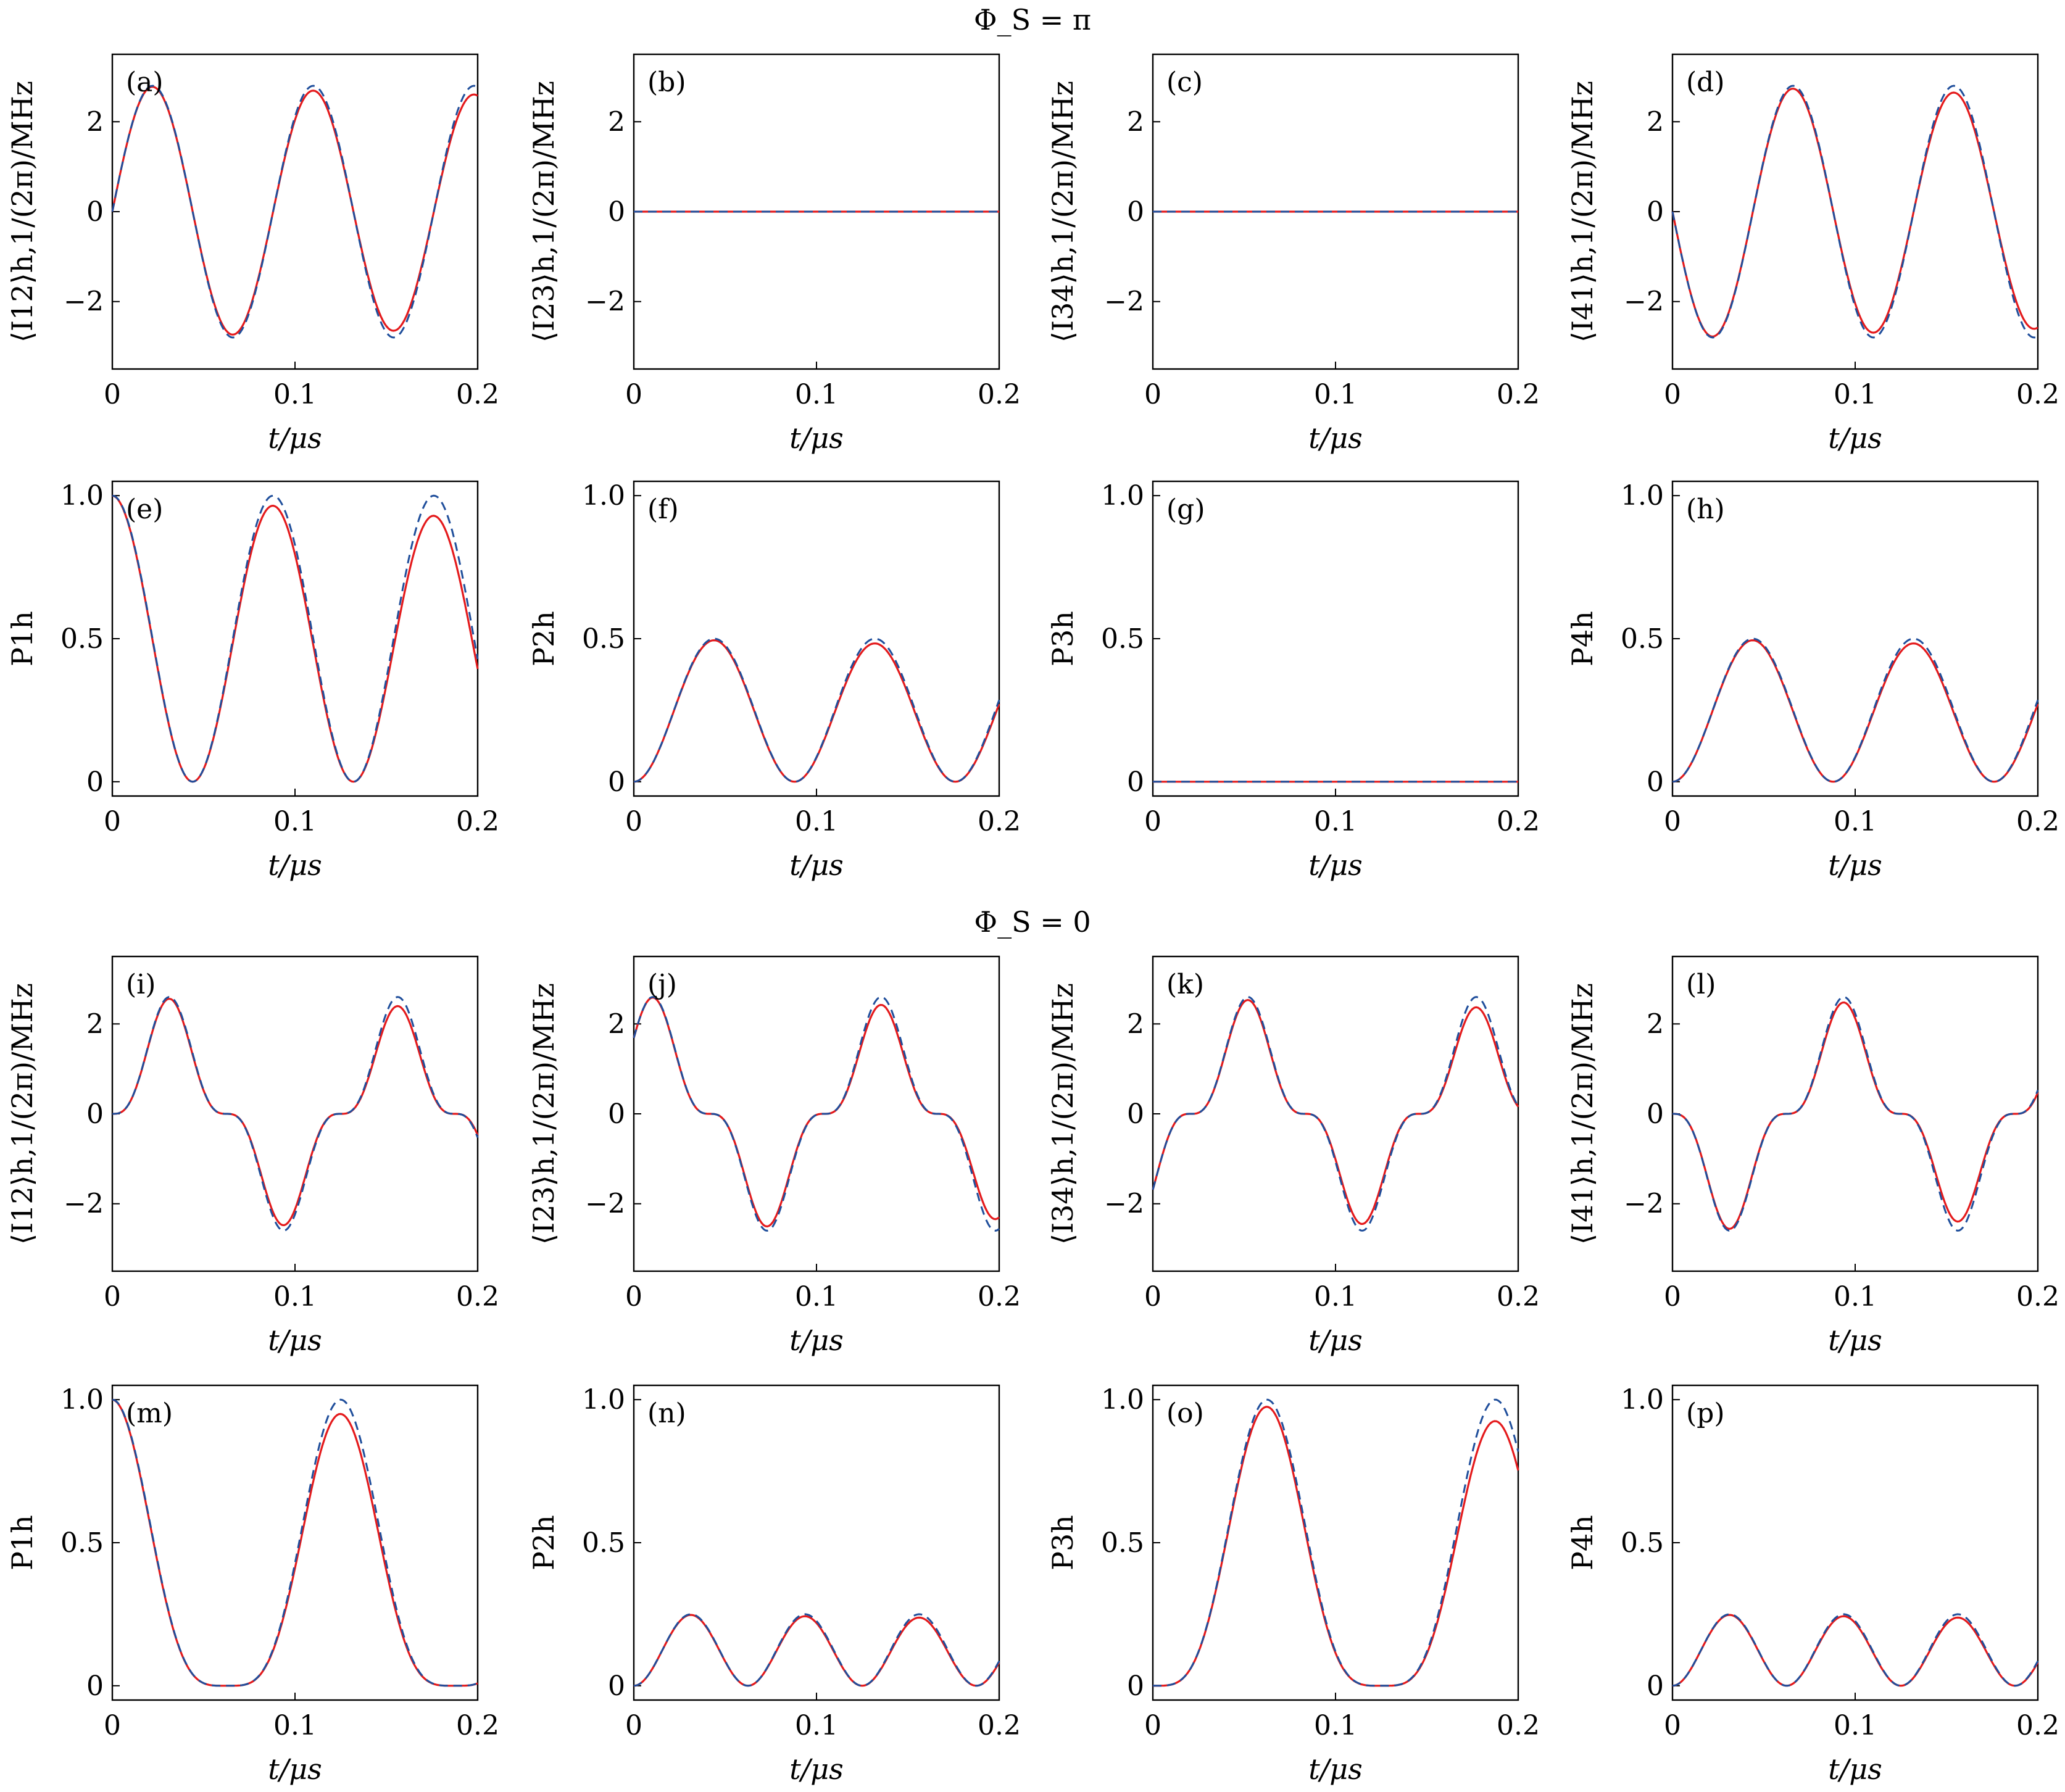 This screenshot has height=1792, width=2065. I want to click on panel-tag: (h), so click(1705, 509).